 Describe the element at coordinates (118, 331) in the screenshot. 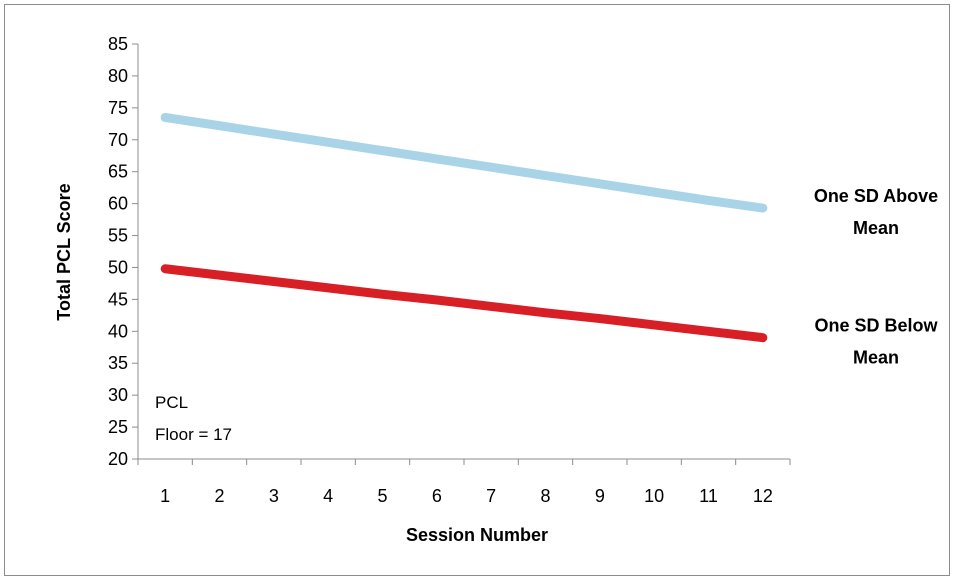

I see `y-tick-label: 40` at that location.